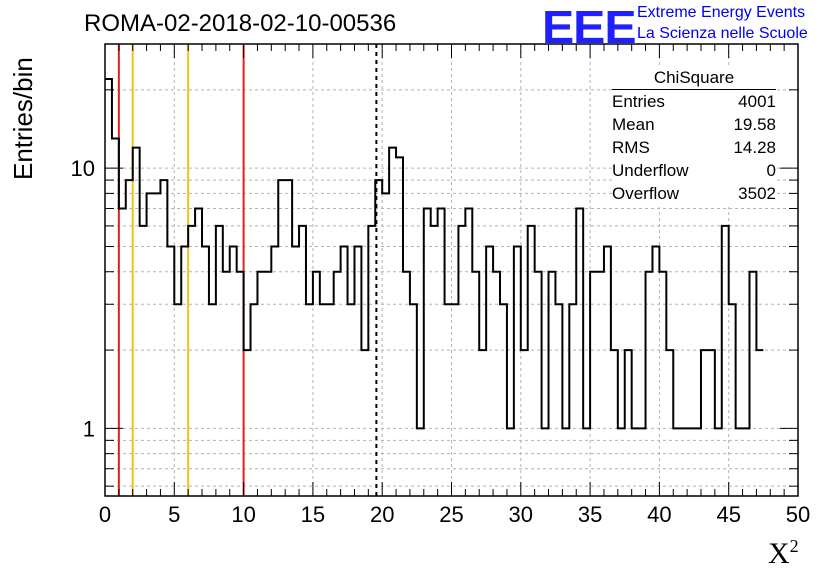 The image size is (836, 572). What do you see at coordinates (590, 514) in the screenshot?
I see `x-tick-label: 35` at bounding box center [590, 514].